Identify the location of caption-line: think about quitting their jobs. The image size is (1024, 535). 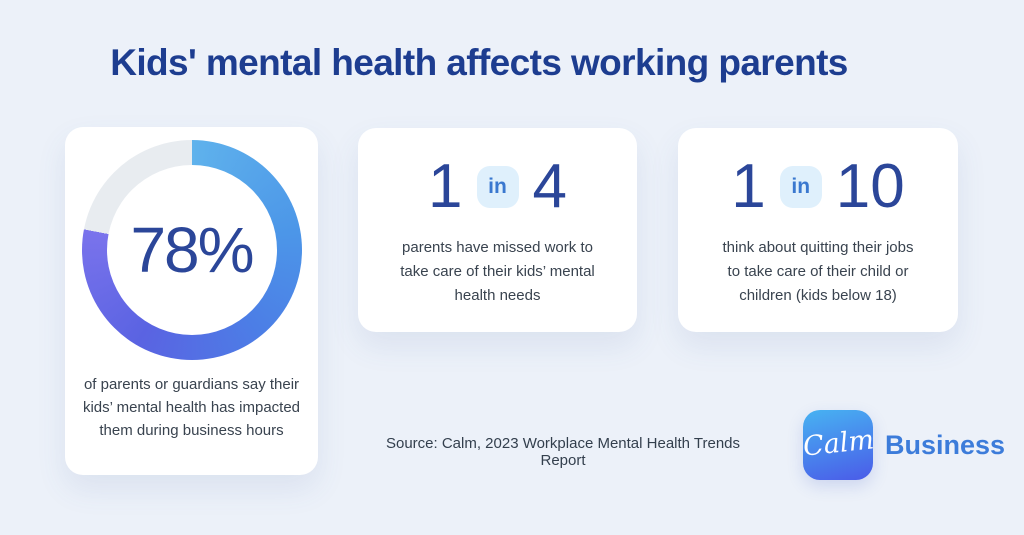
(818, 247).